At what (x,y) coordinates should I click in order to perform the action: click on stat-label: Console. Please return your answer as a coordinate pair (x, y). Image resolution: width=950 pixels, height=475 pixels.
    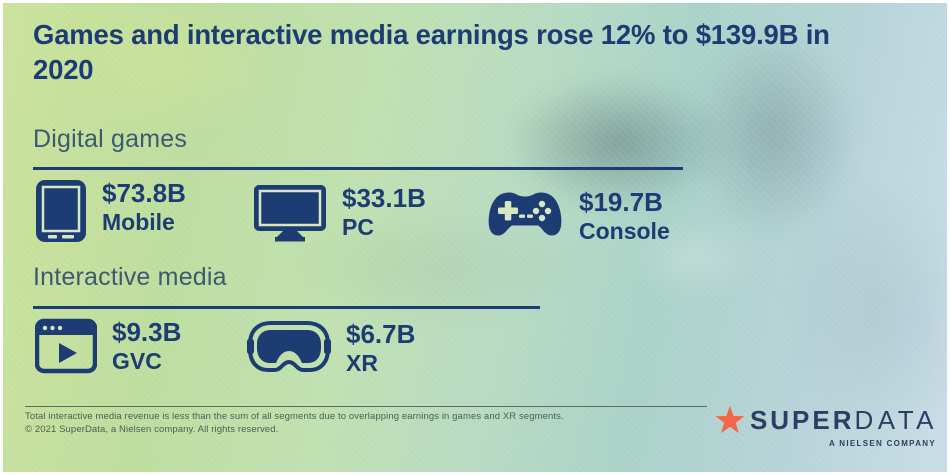
    Looking at the image, I should click on (624, 231).